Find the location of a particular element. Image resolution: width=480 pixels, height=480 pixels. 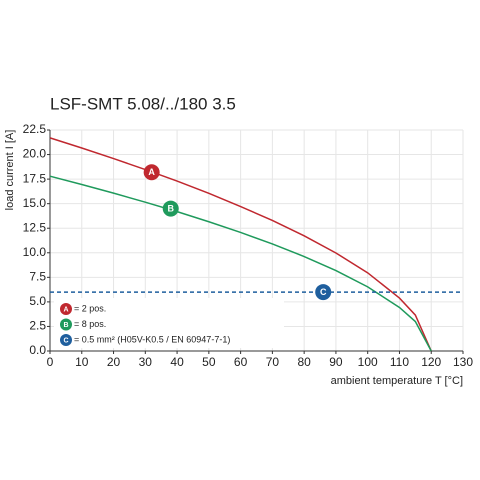

x-tick-label: 130 is located at coordinates (463, 362).